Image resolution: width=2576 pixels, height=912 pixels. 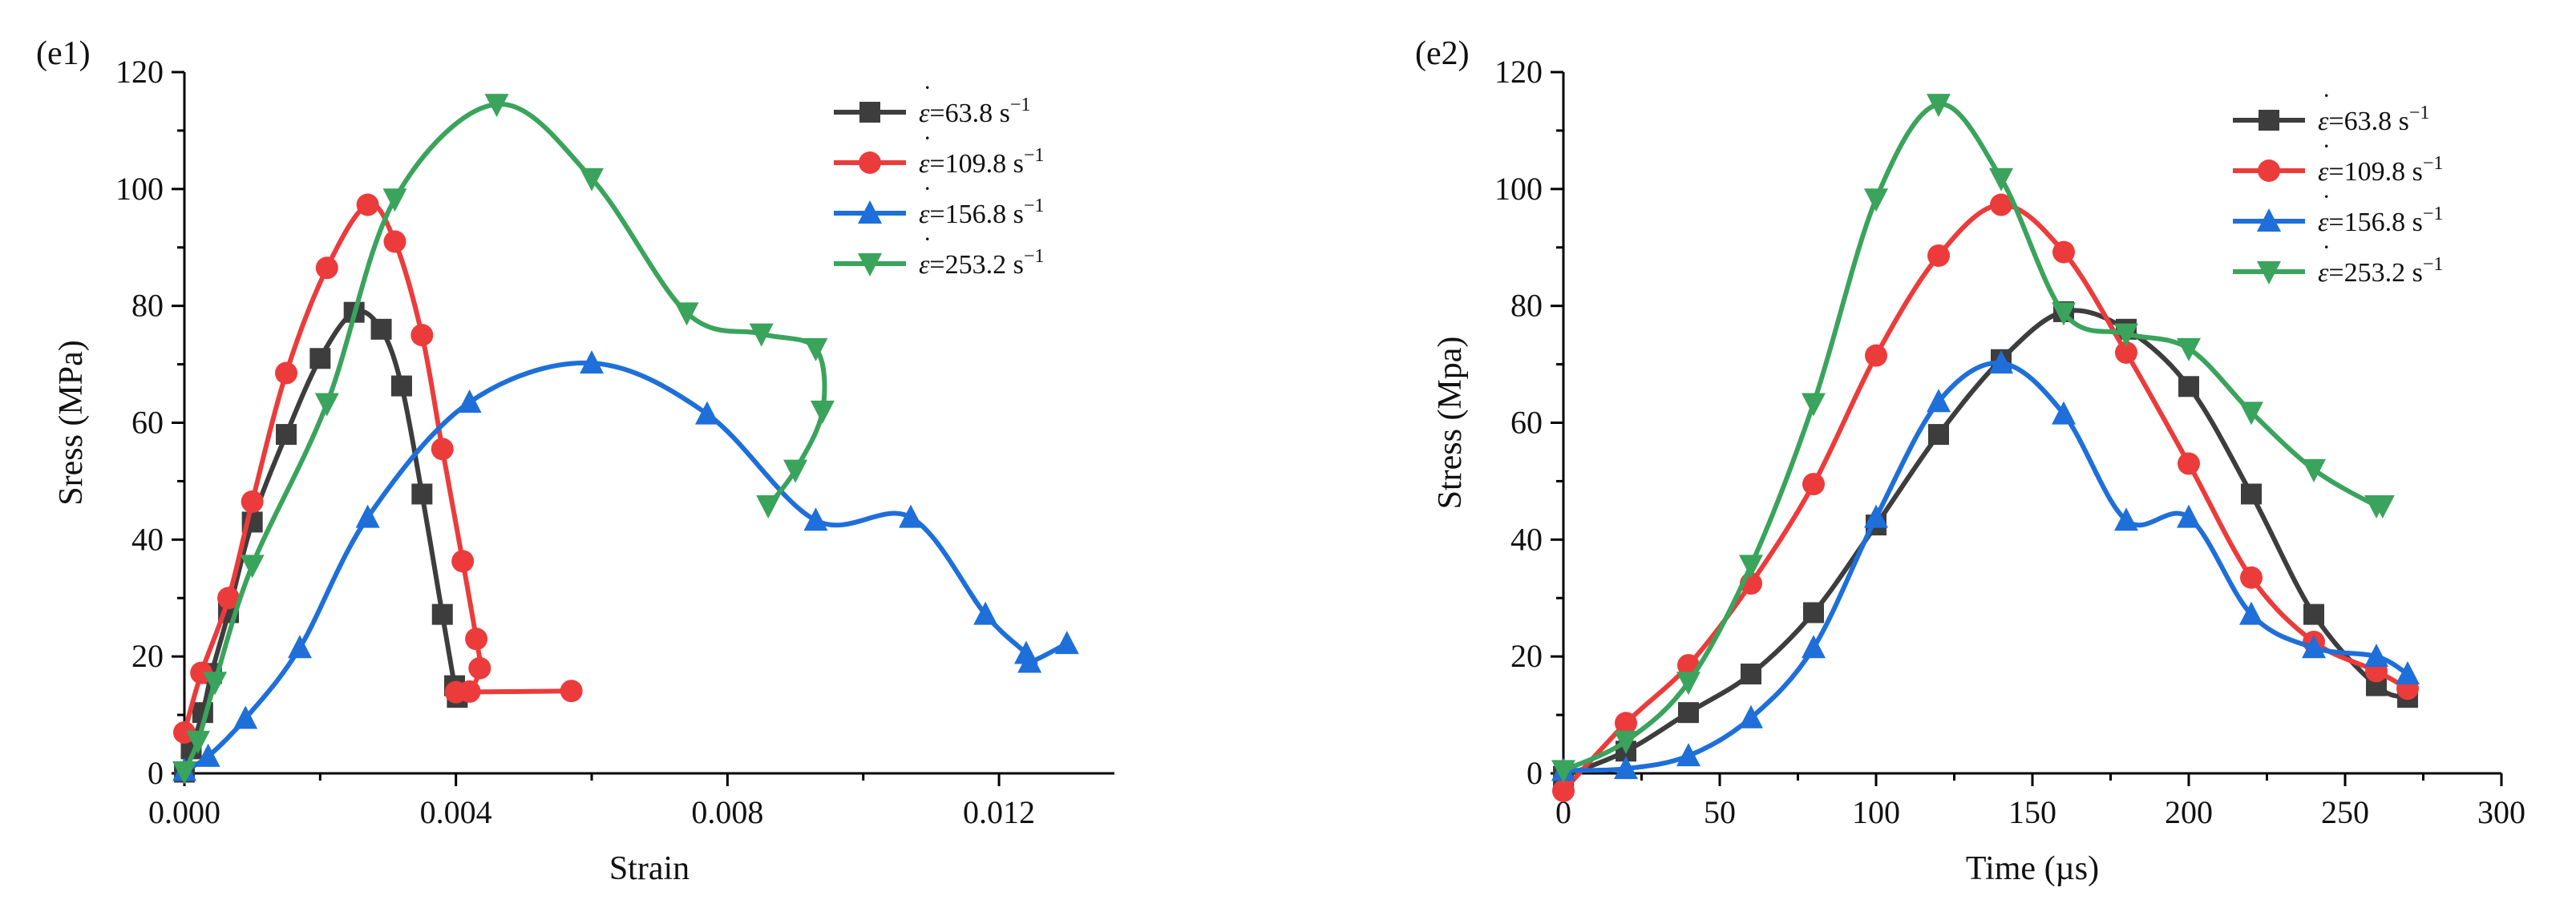 I want to click on x-tick-label: 0, so click(x=1563, y=812).